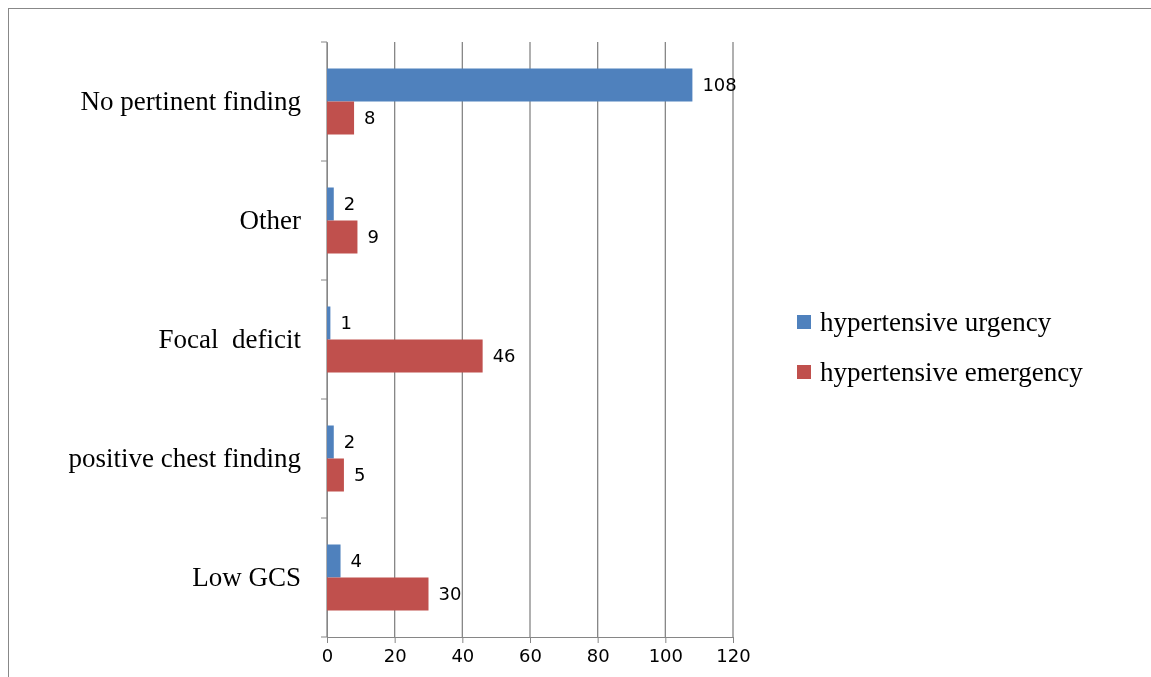  I want to click on data-label: 5, so click(359, 475).